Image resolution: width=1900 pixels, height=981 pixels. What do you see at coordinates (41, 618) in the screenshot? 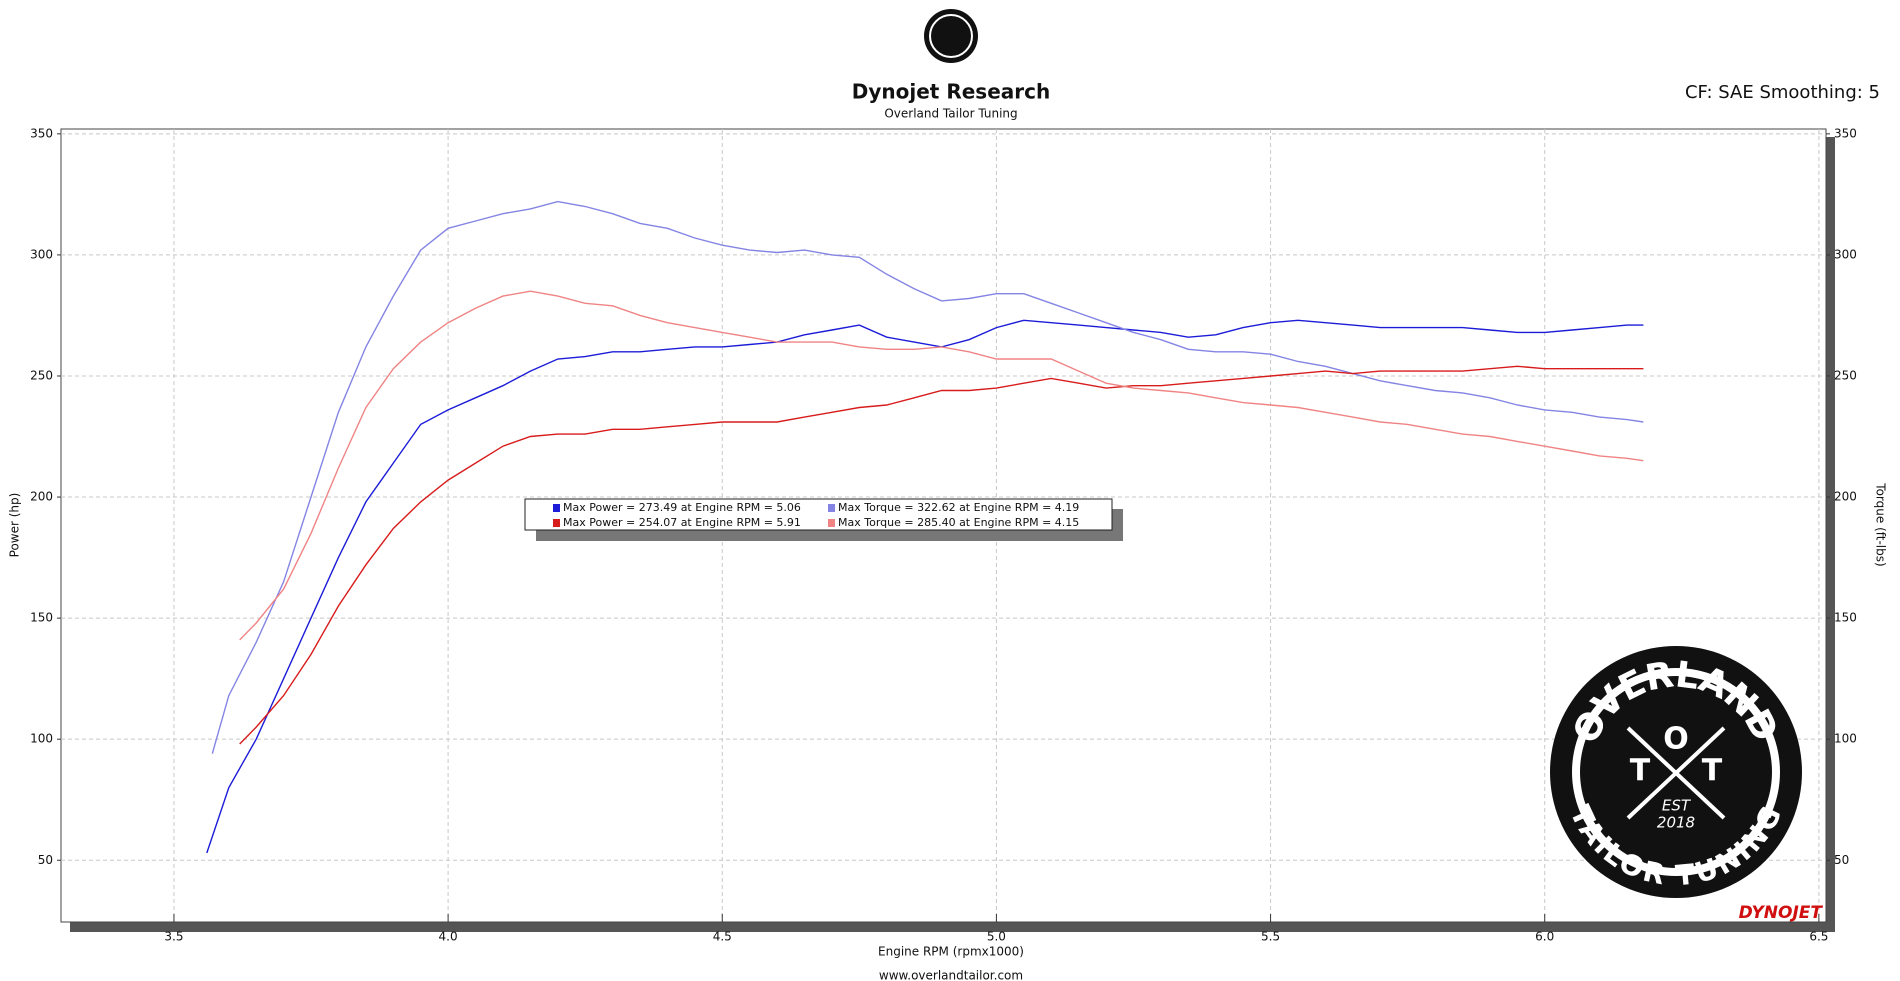
I see `y-tick-label: 150` at bounding box center [41, 618].